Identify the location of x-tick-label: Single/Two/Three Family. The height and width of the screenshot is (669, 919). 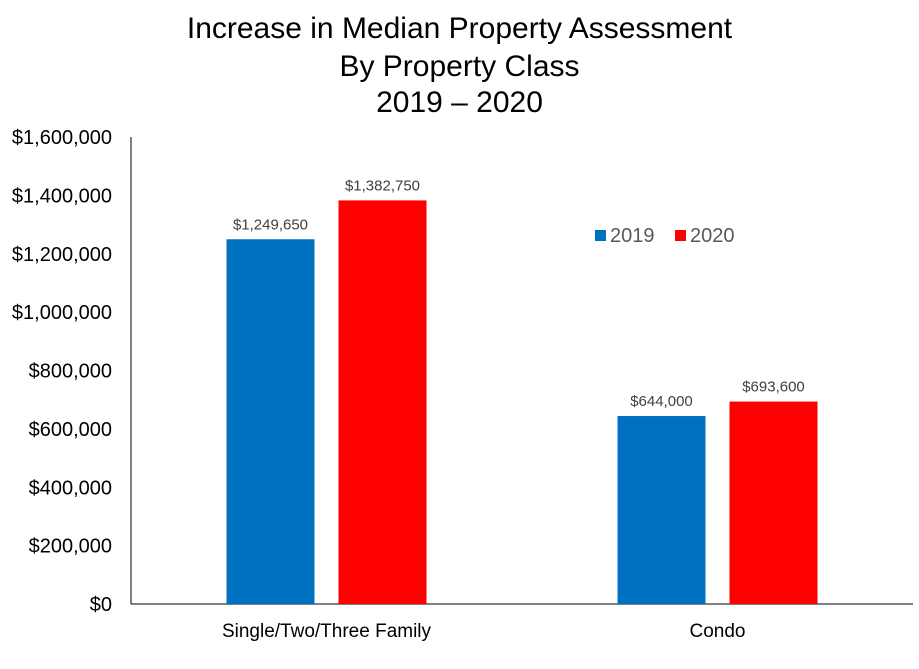
(327, 631).